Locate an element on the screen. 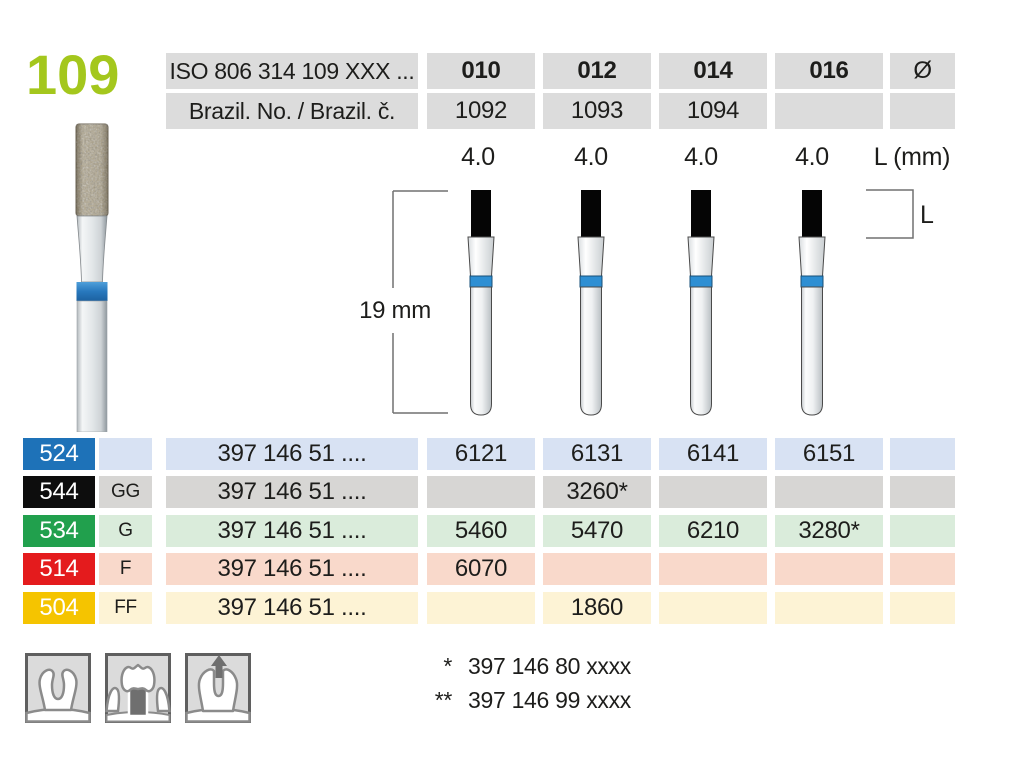 The image size is (1024, 768). brazil-number: 1093 is located at coordinates (597, 111).